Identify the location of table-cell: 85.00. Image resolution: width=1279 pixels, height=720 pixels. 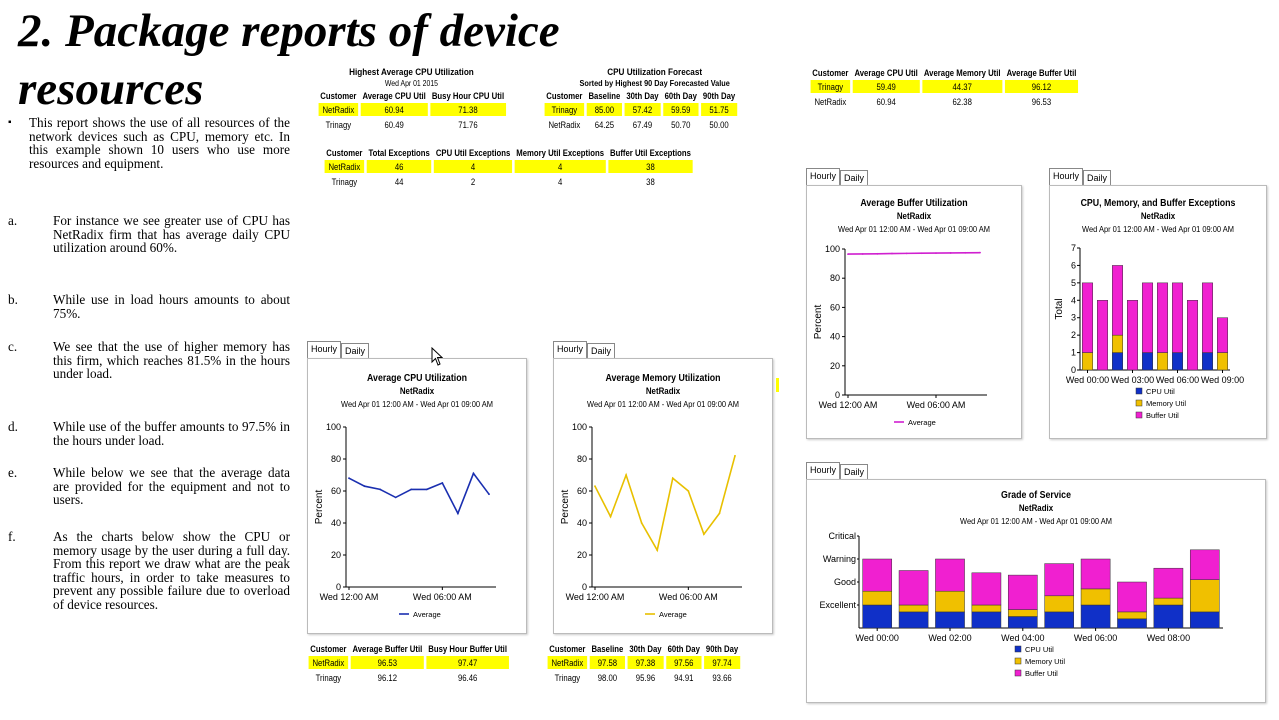
(604, 109).